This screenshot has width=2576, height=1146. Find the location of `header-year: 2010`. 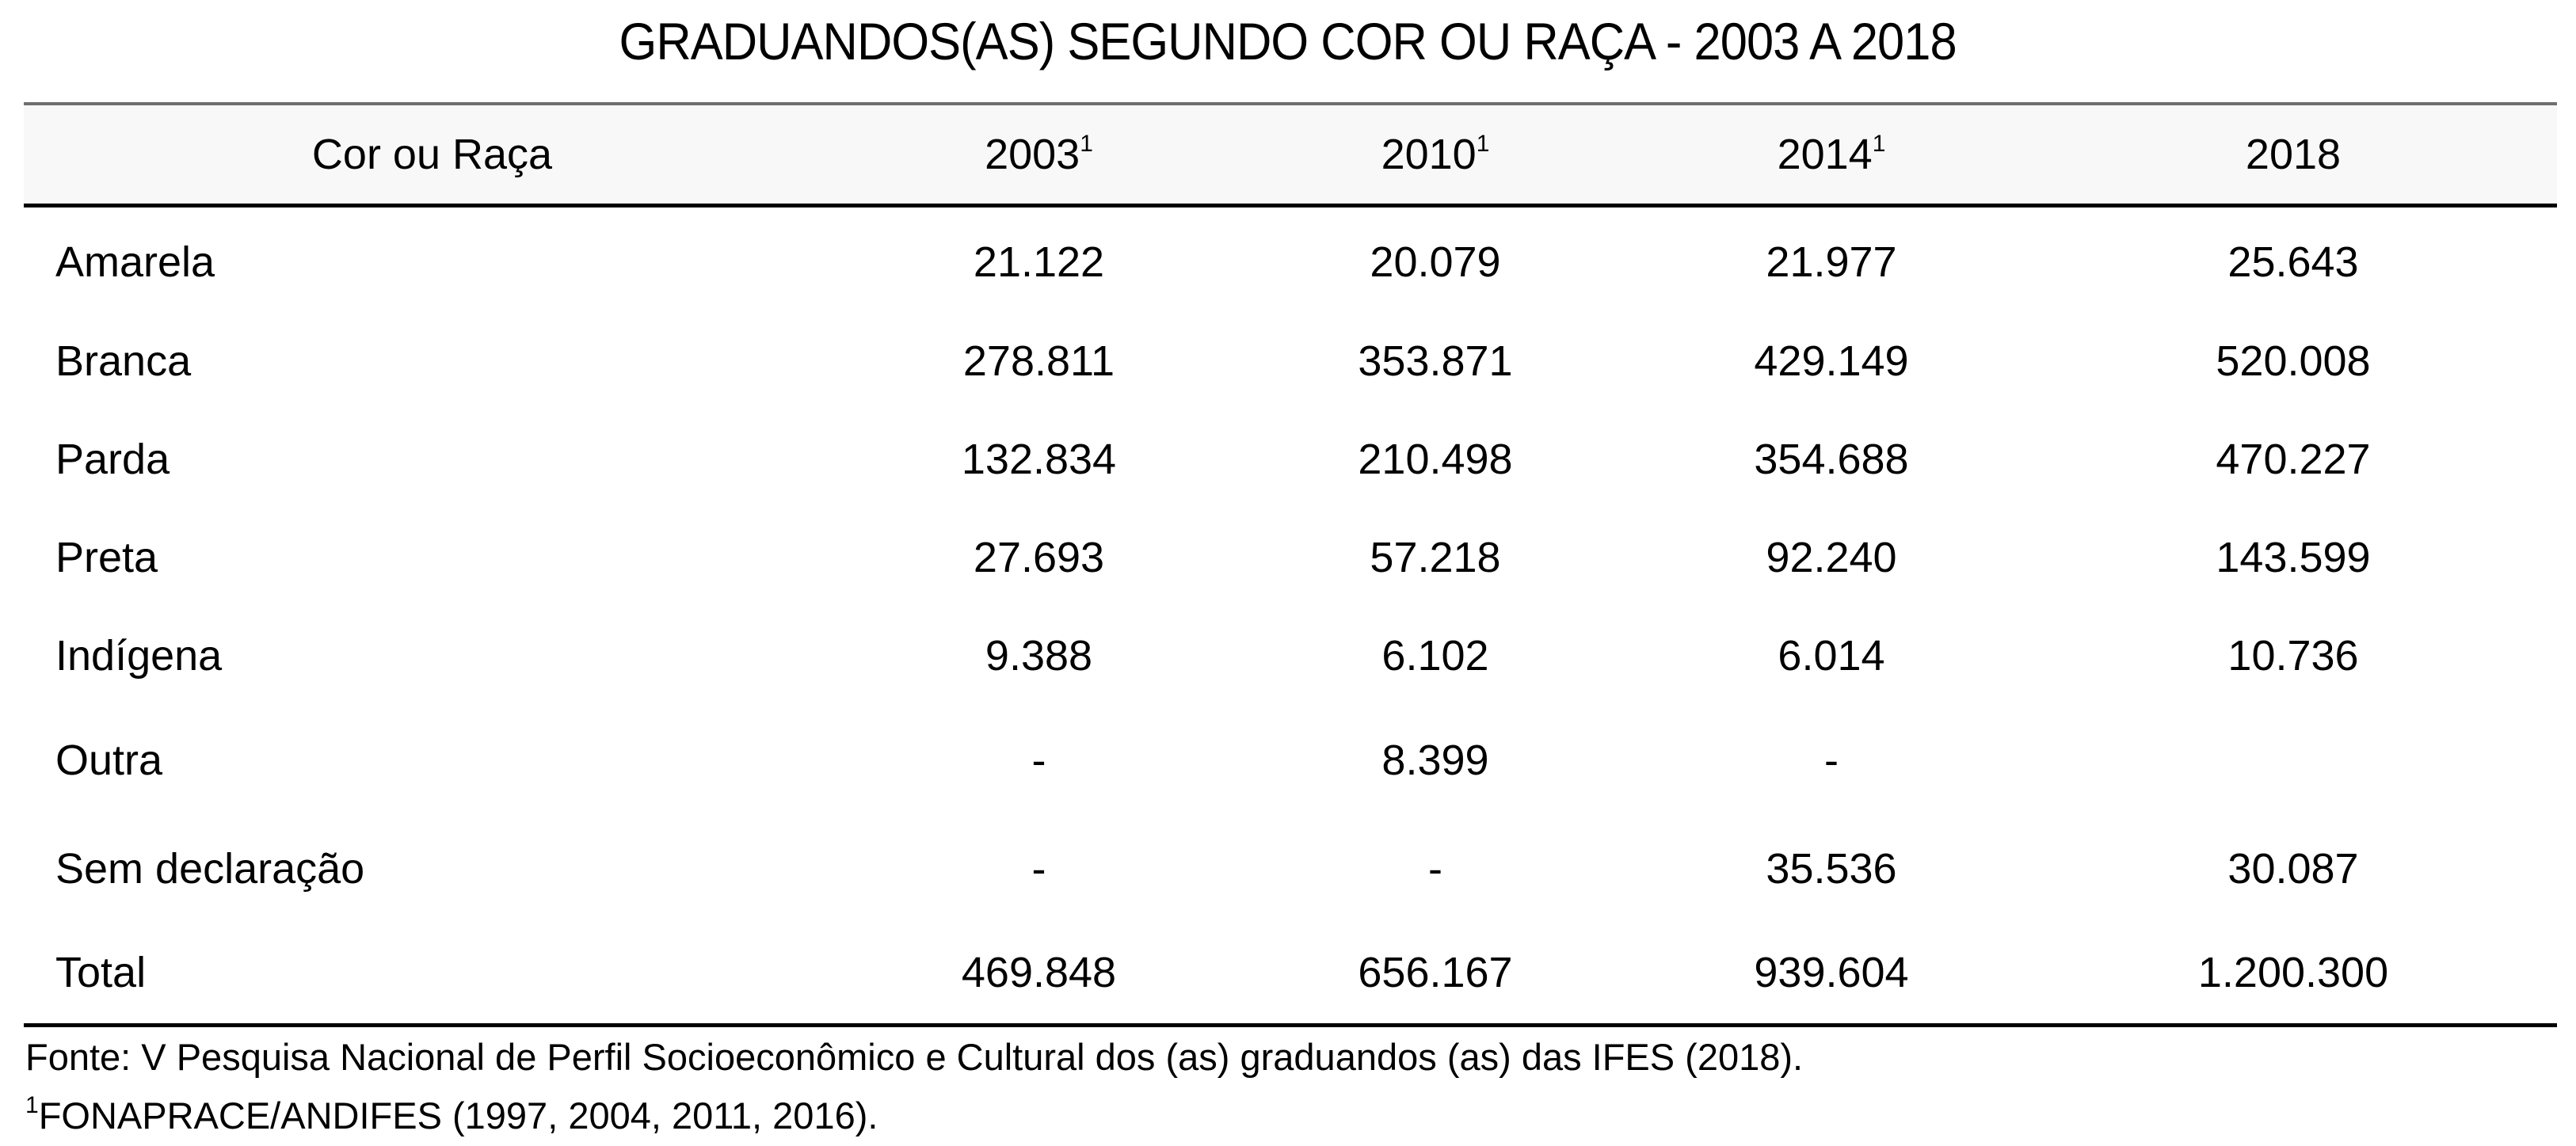

header-year: 2010 is located at coordinates (1429, 154).